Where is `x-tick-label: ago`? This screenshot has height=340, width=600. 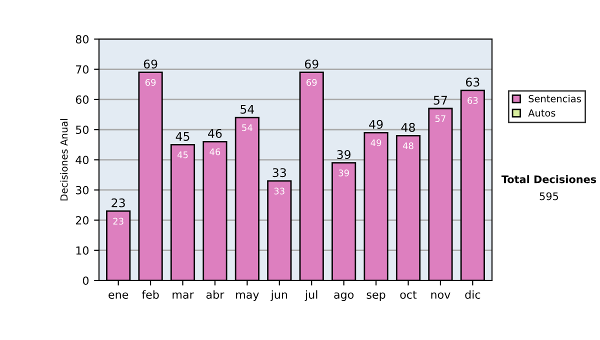 x-tick-label: ago is located at coordinates (344, 296).